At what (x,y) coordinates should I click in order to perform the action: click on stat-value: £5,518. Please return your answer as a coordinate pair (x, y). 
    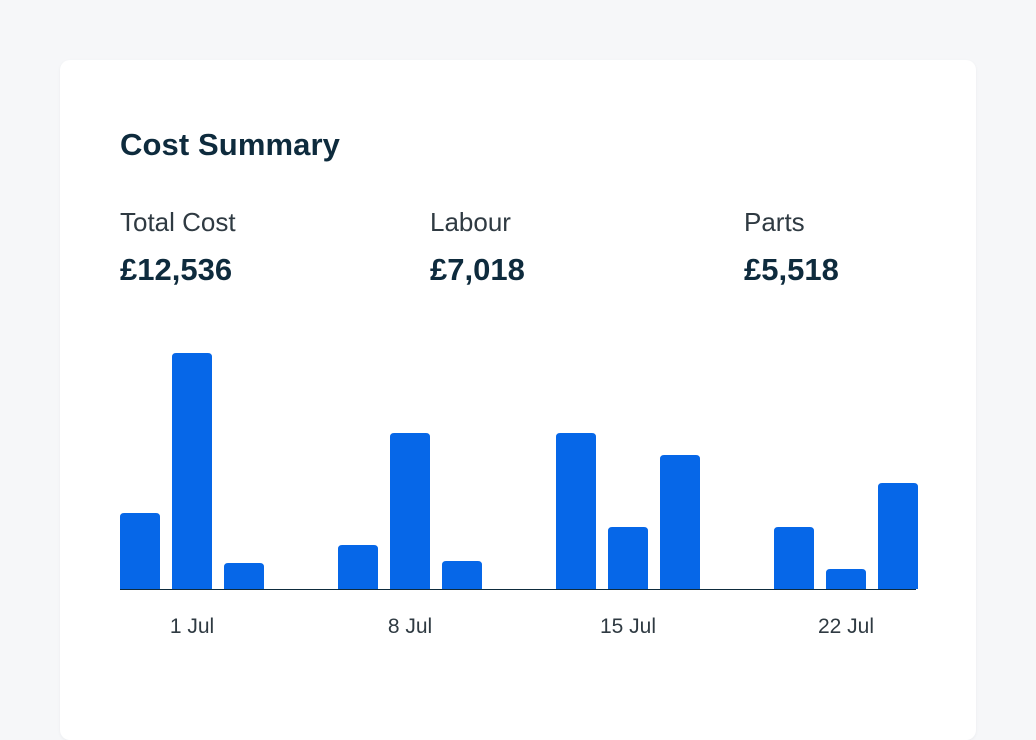
    Looking at the image, I should click on (791, 269).